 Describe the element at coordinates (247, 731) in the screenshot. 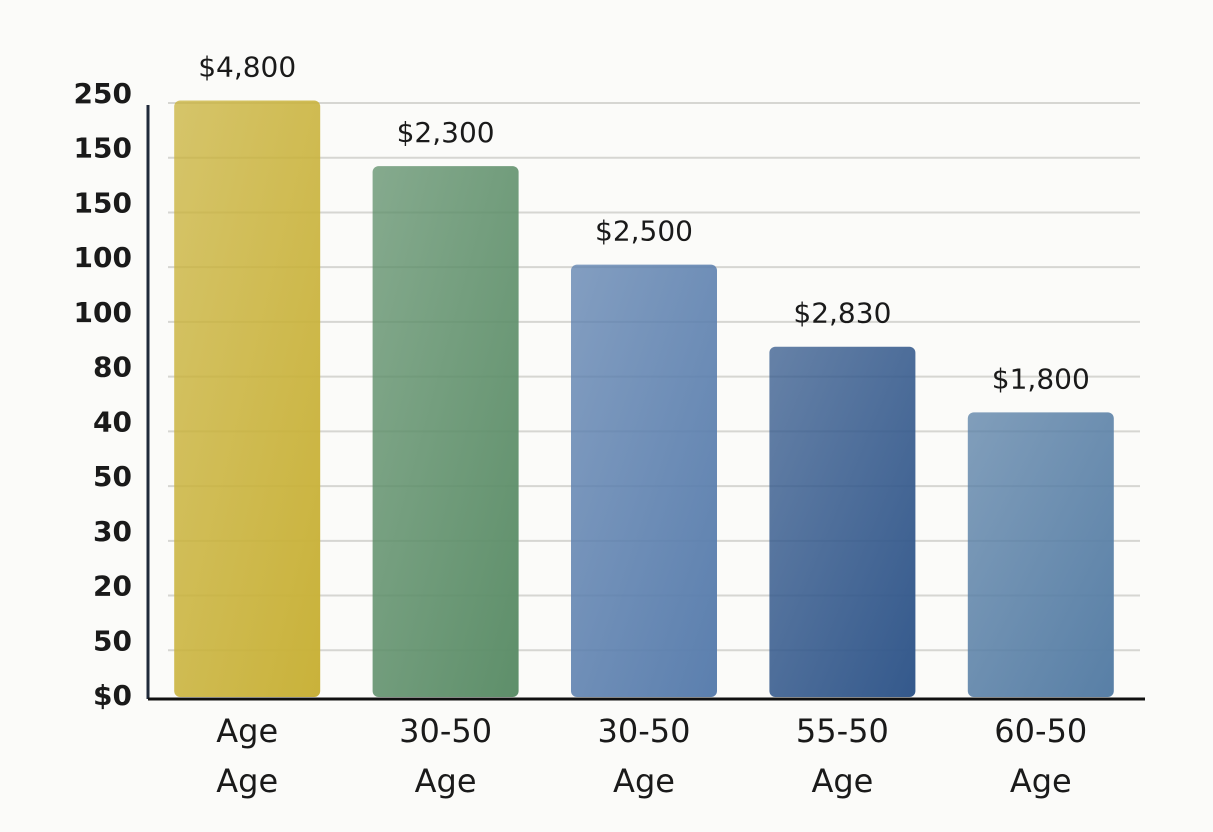

I see `x-tick-label: Age` at that location.